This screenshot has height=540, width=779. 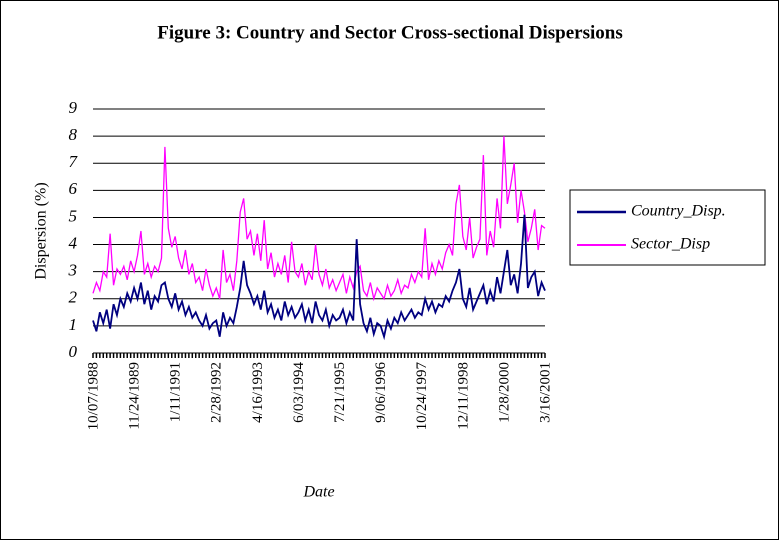 I want to click on x-tick-label: 10/24/1997, so click(x=422, y=396).